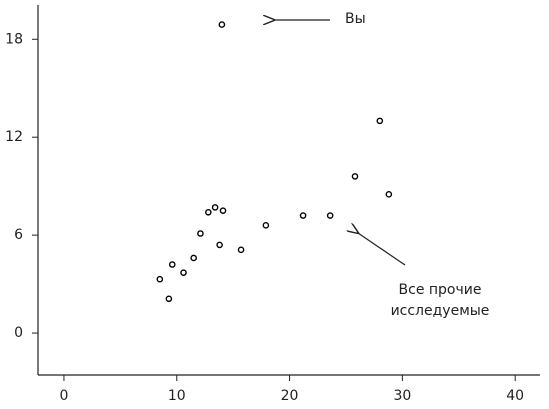  I want to click on annotation: Все прочие, so click(440, 290).